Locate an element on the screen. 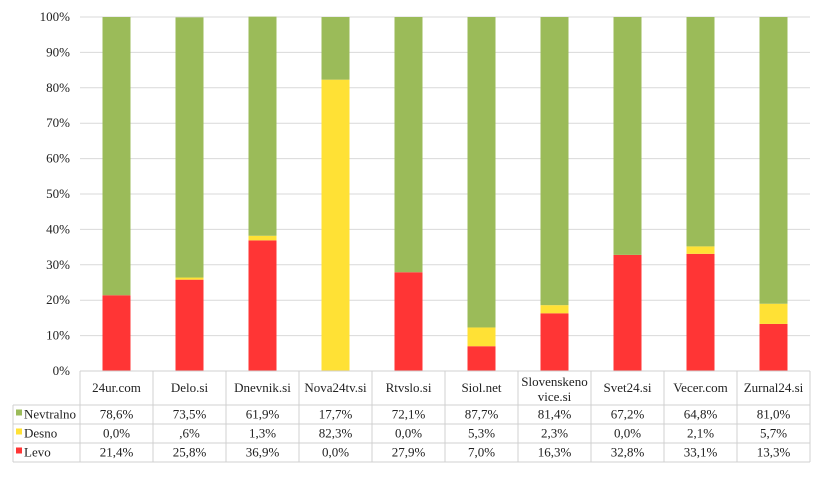 This screenshot has width=817, height=478. y-tick-label: 20% is located at coordinates (58, 299).